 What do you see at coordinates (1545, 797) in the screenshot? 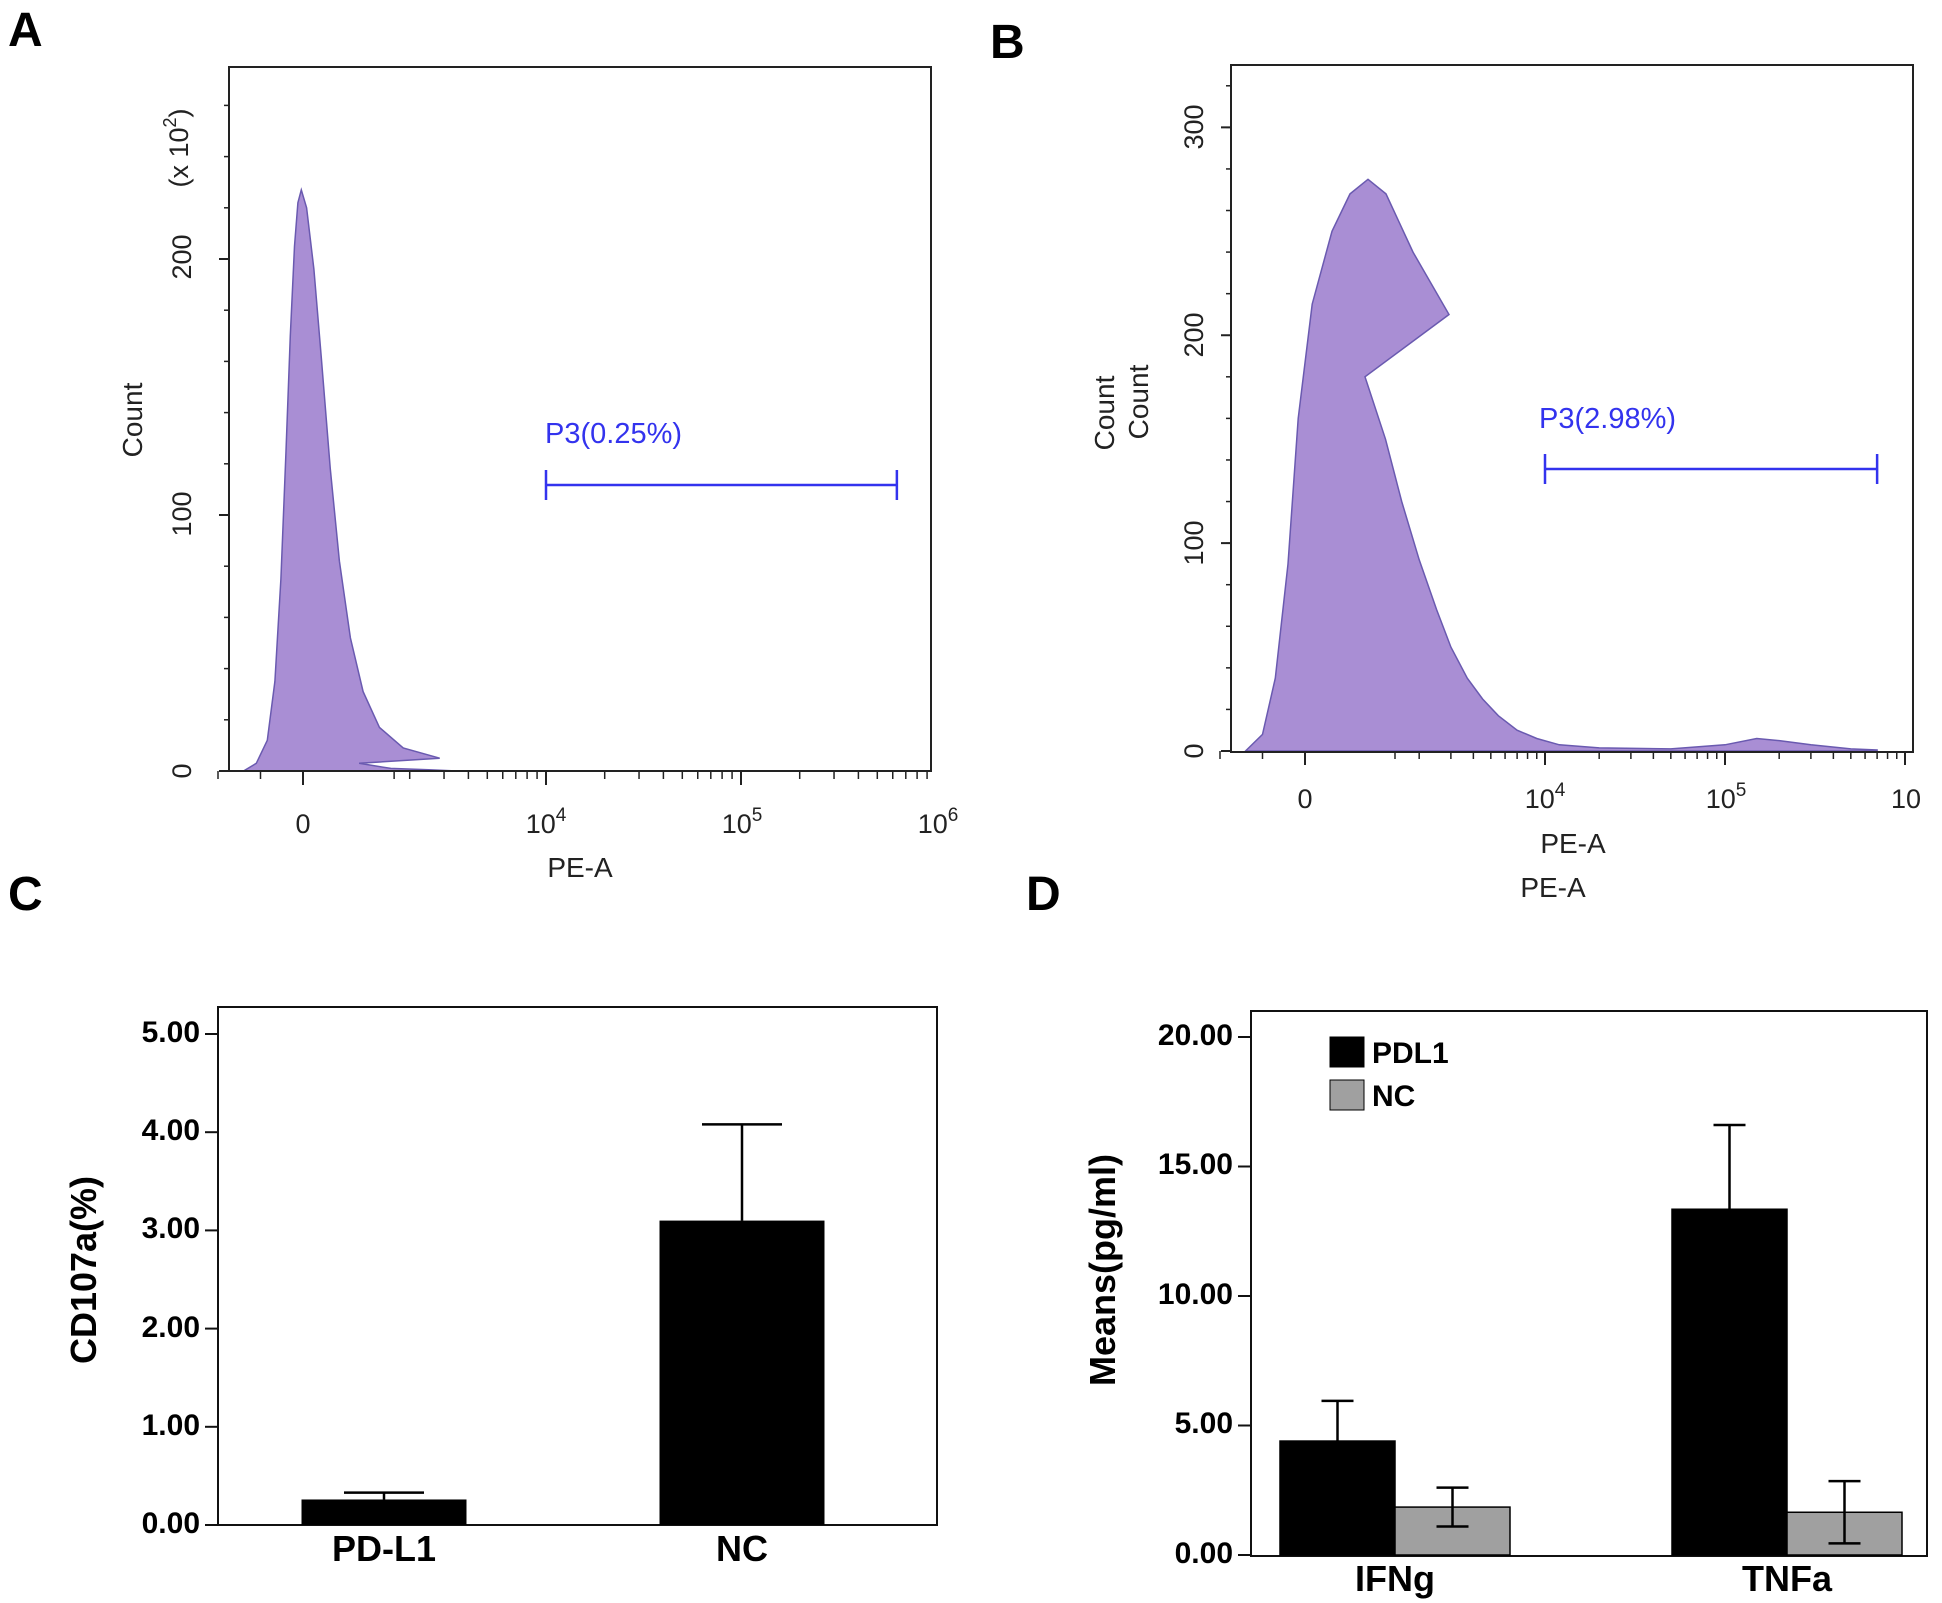
I see `x-tick-b-1: 10⁴` at bounding box center [1545, 797].